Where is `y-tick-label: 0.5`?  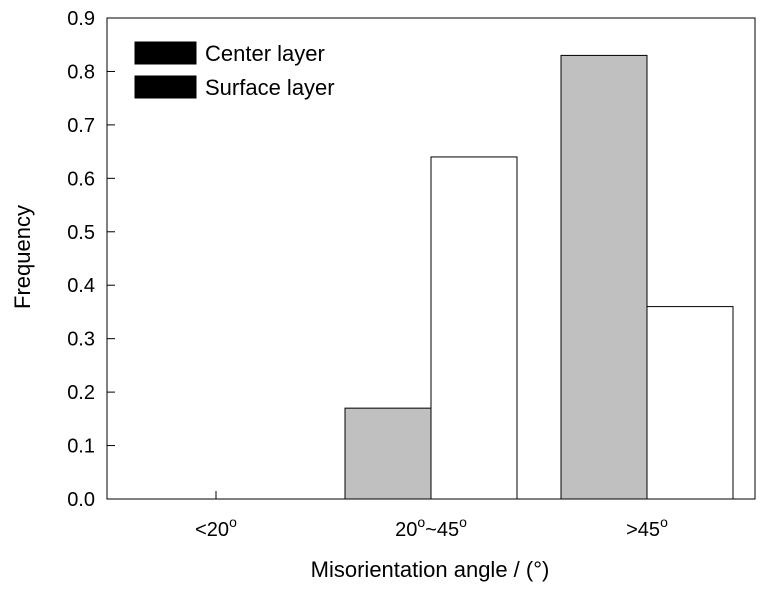
y-tick-label: 0.5 is located at coordinates (81, 233).